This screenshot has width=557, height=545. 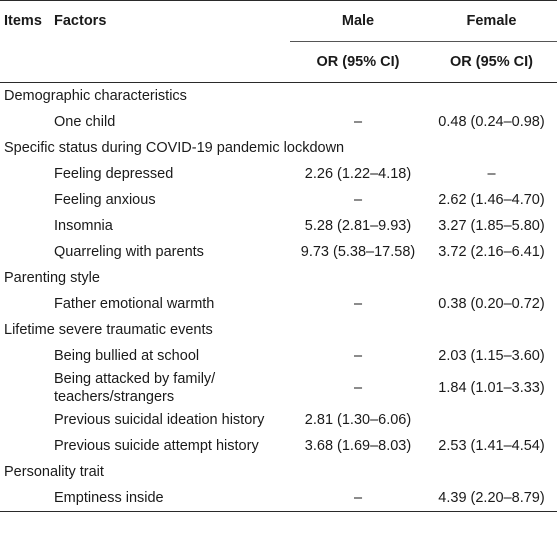 What do you see at coordinates (105, 200) in the screenshot?
I see `factor-label: Feeling anxious` at bounding box center [105, 200].